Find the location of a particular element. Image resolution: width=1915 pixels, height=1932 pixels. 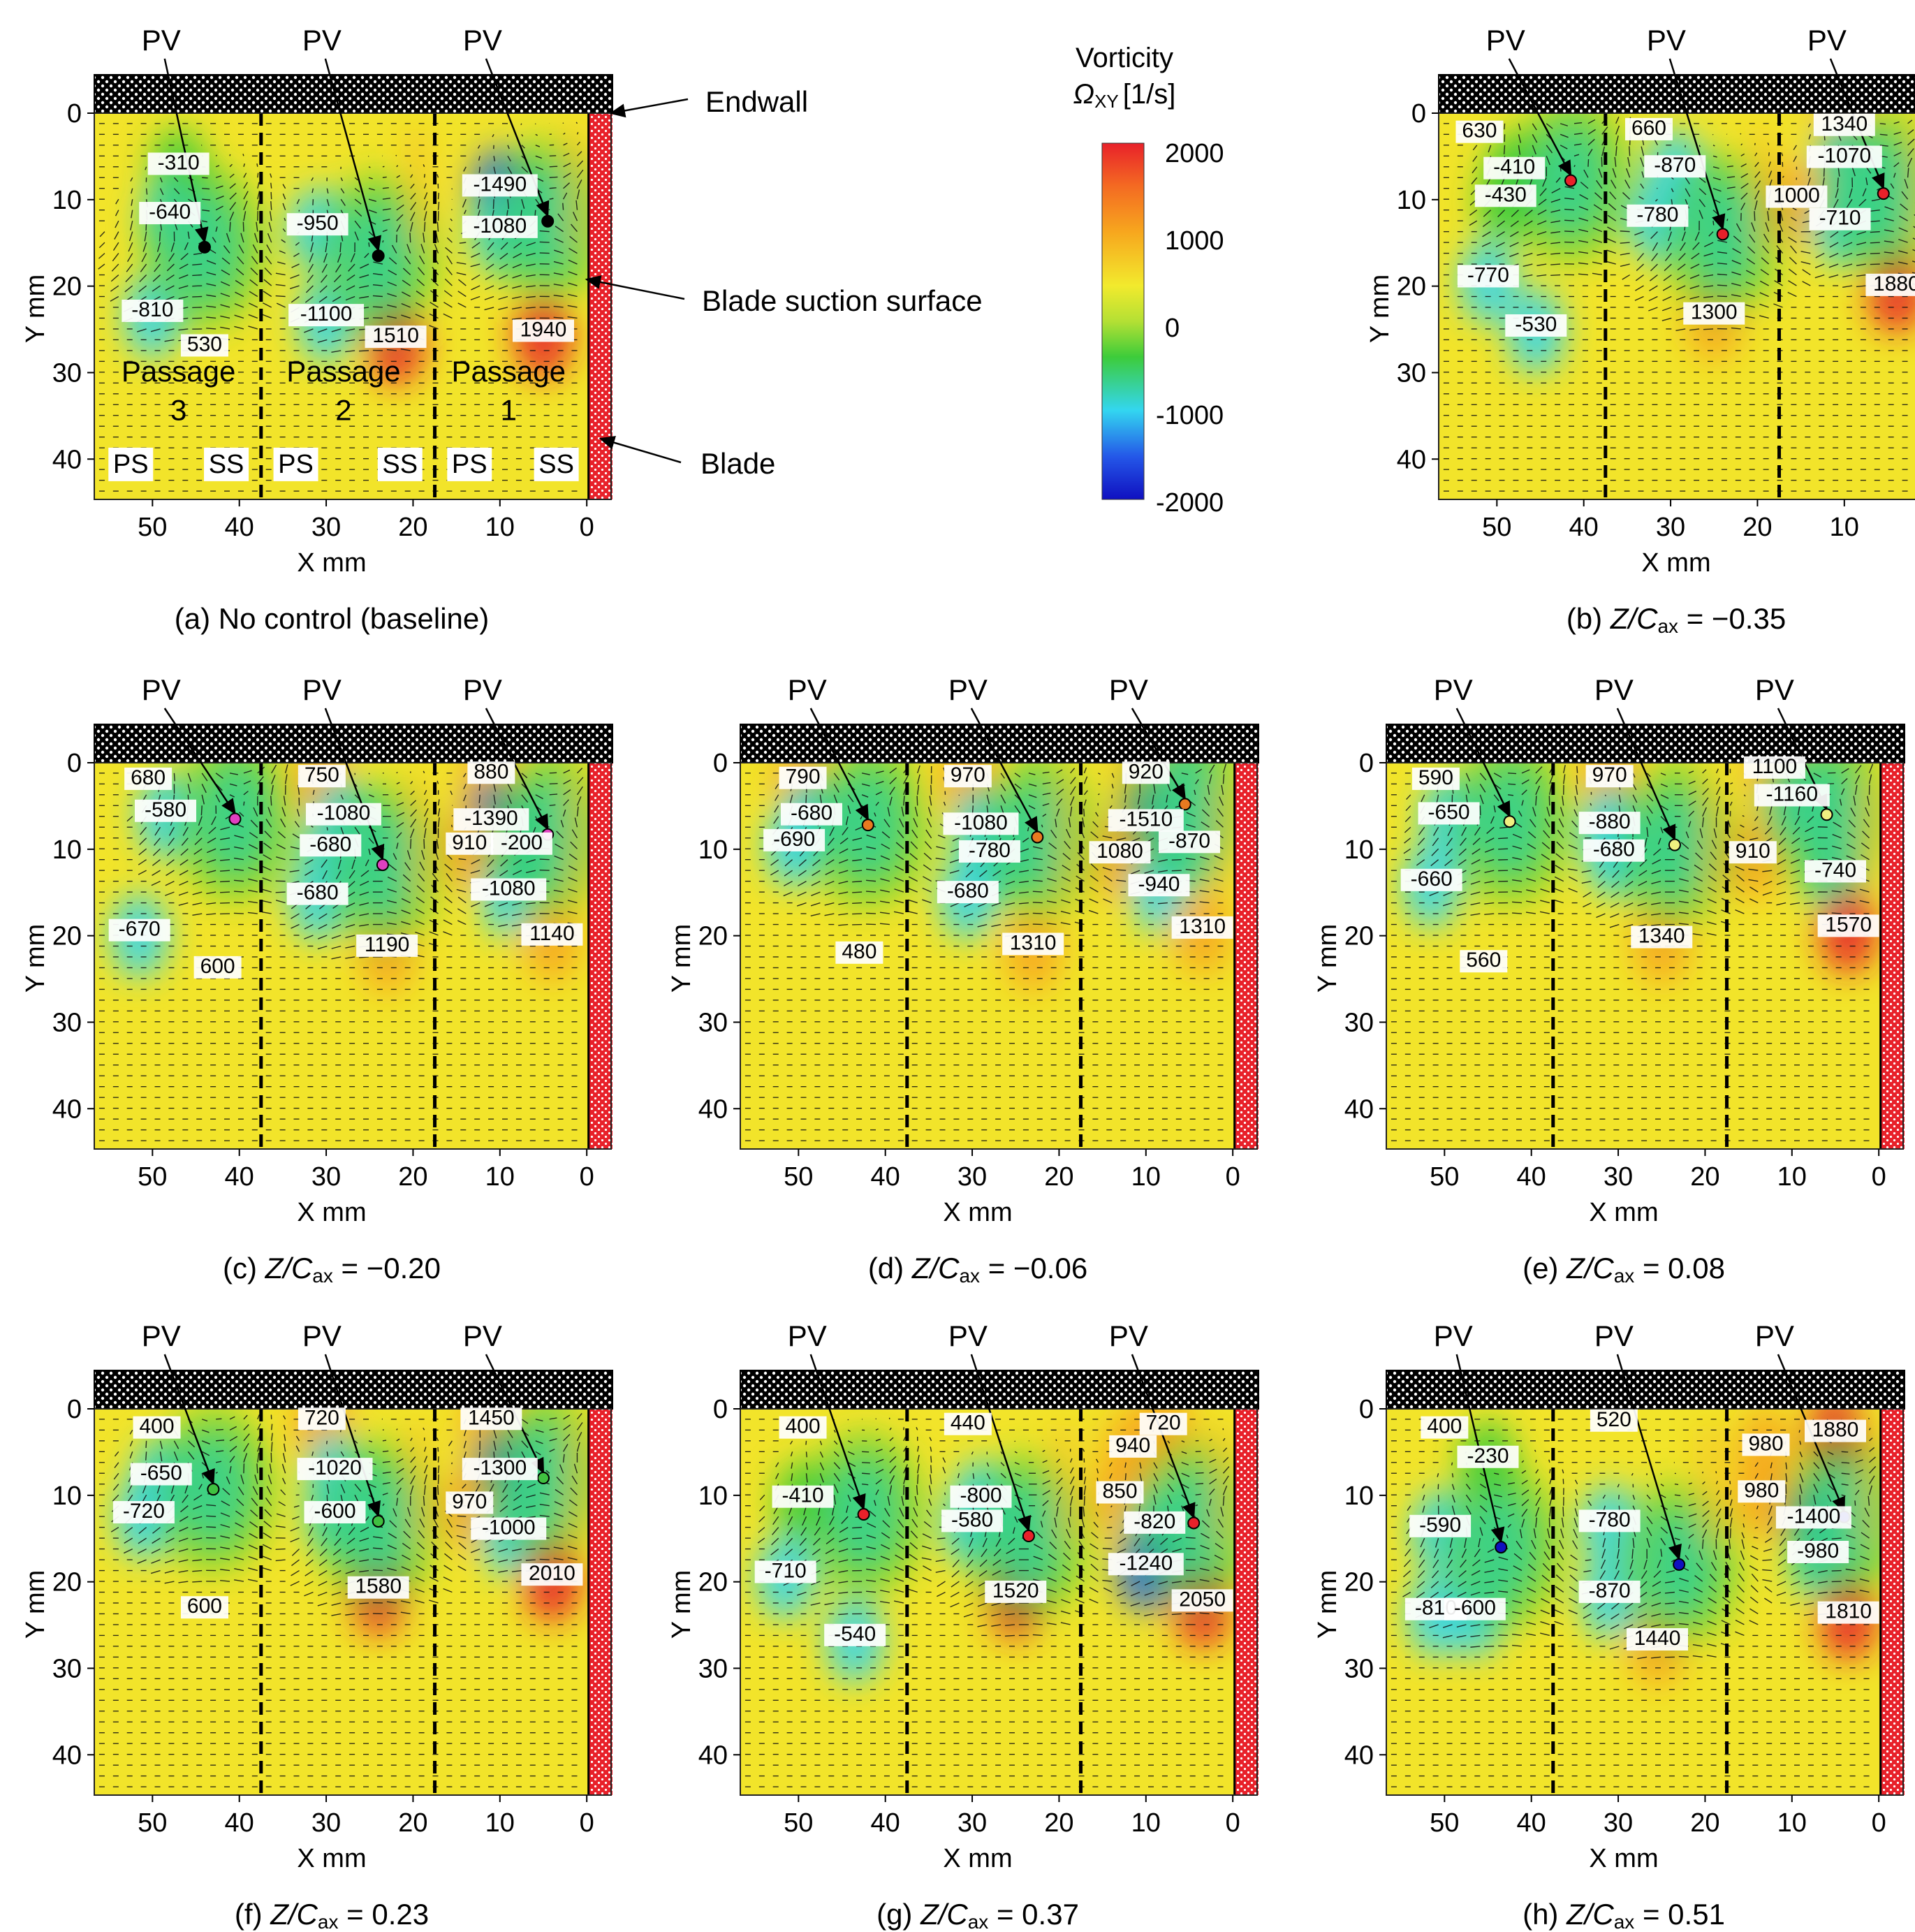

panel-caption: (a) No control (baseline) is located at coordinates (333, 618).